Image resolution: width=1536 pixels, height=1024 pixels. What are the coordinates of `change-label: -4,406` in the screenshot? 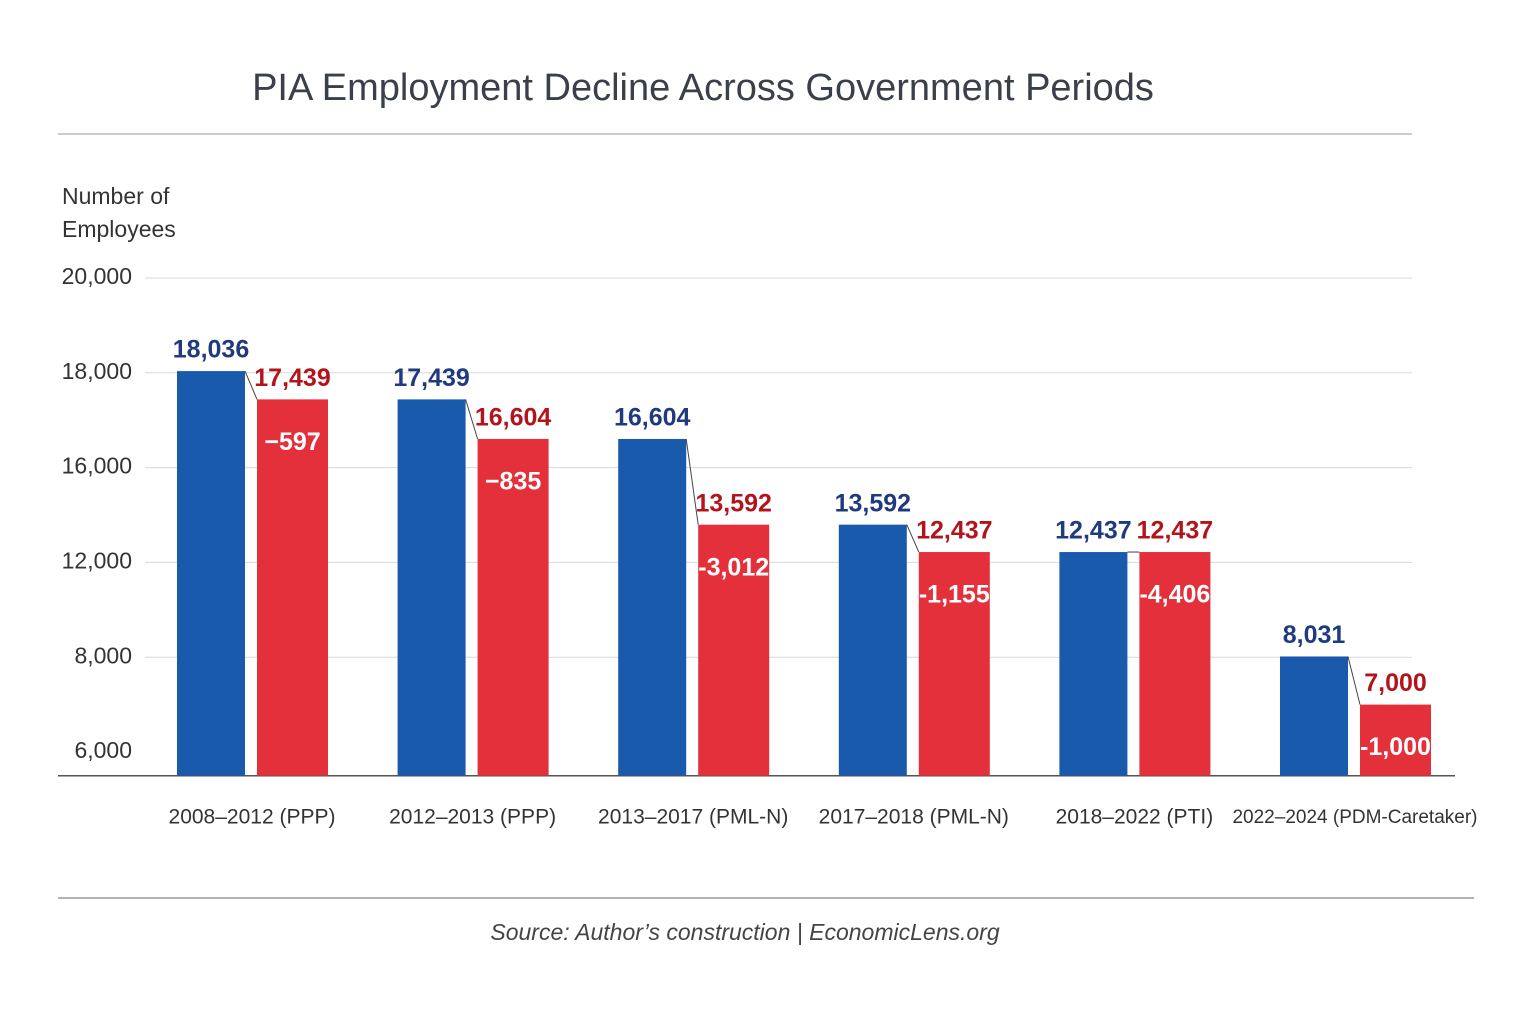 It's located at (1174, 595).